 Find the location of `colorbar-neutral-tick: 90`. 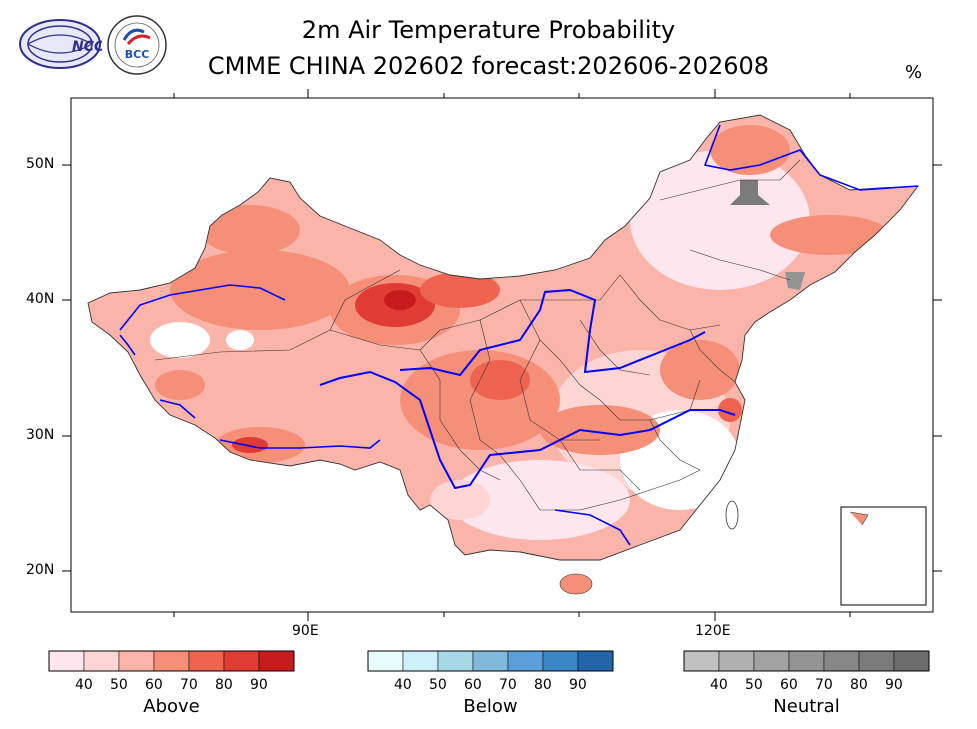

colorbar-neutral-tick: 90 is located at coordinates (894, 685).